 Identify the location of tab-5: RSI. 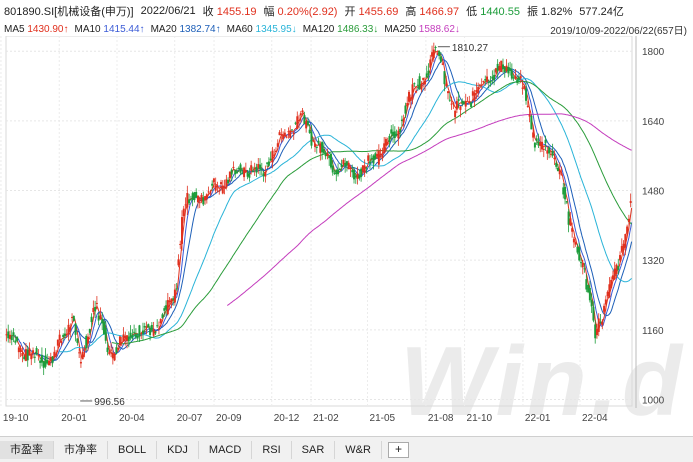
(272, 449).